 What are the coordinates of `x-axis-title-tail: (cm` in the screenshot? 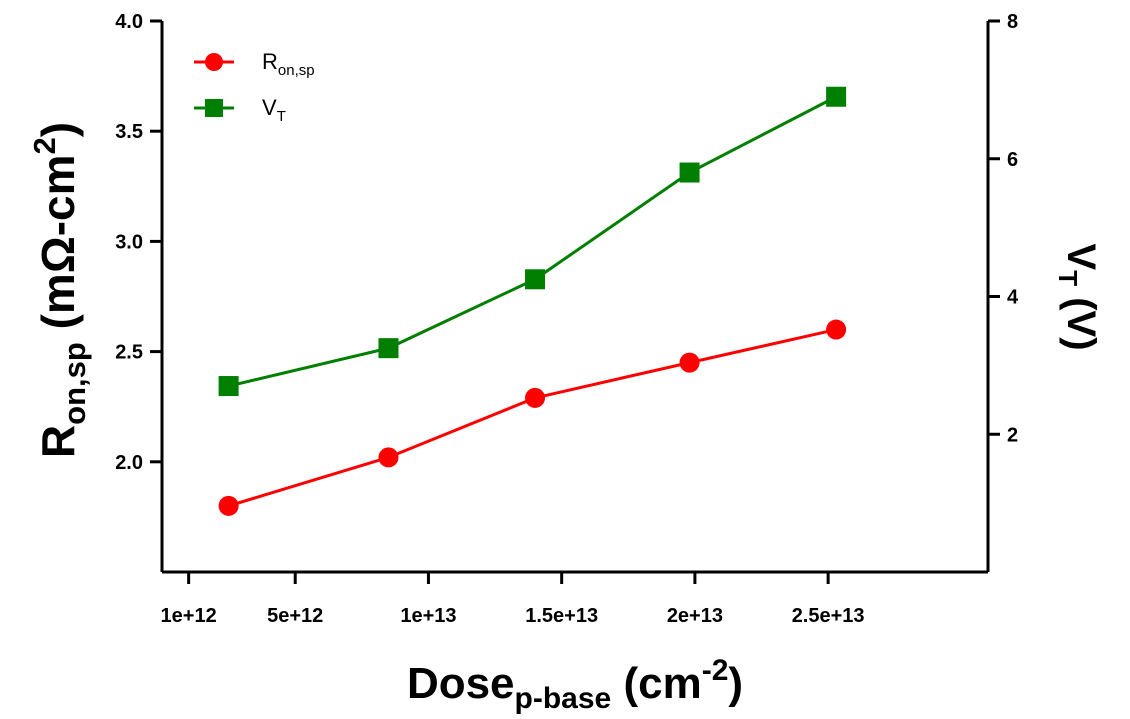 It's located at (656, 683).